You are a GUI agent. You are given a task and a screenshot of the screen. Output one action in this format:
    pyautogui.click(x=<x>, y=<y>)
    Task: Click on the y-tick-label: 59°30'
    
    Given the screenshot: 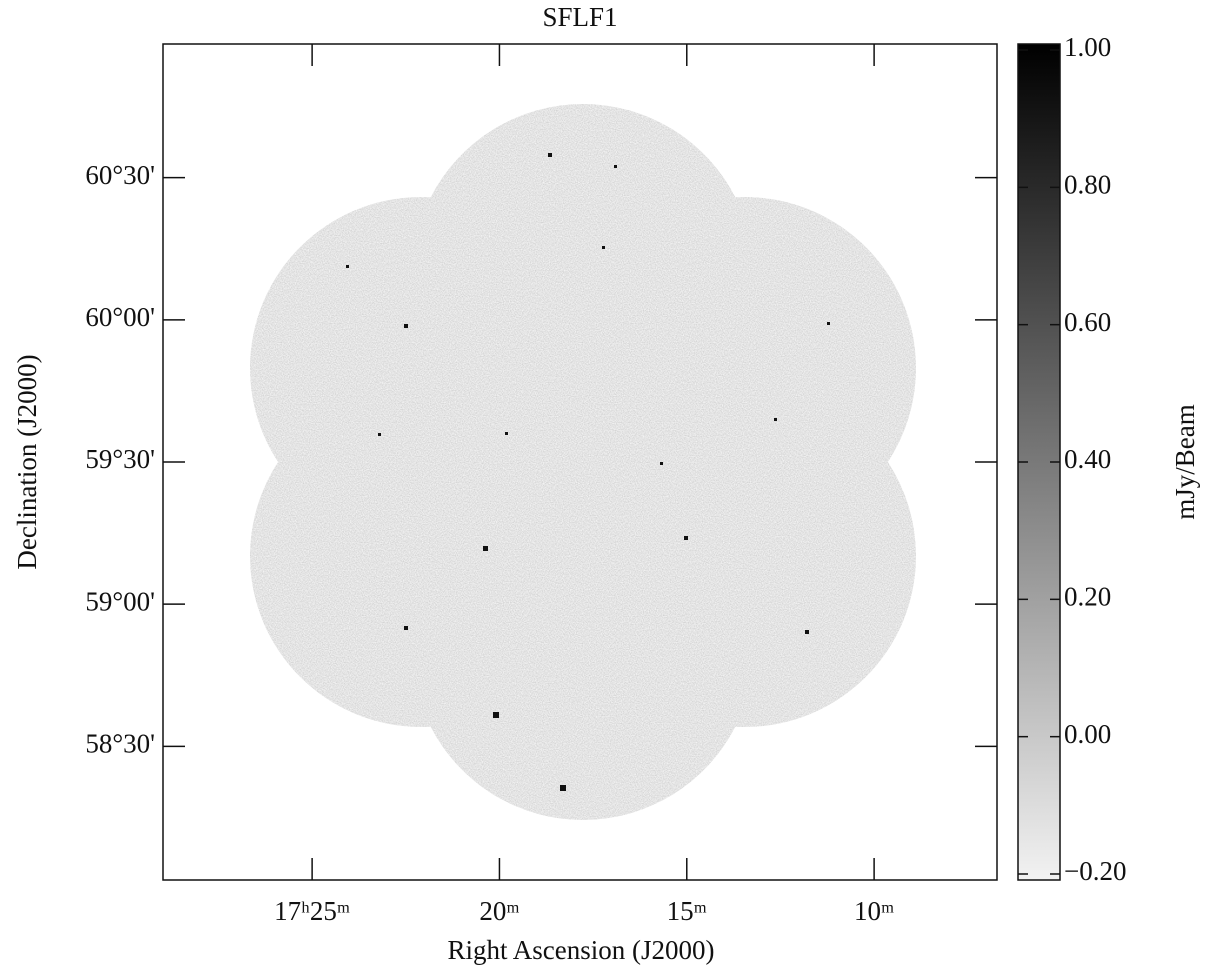 What is the action you would take?
    pyautogui.click(x=120, y=459)
    